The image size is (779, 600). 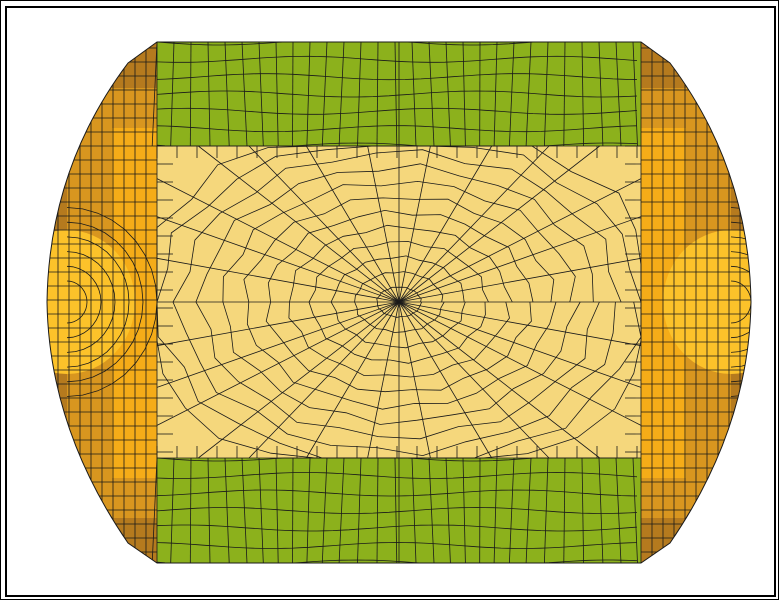 I want to click on right-cap-region, so click(x=696, y=302).